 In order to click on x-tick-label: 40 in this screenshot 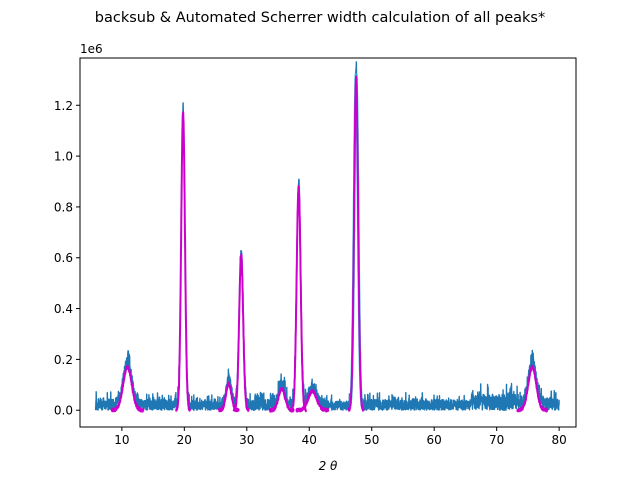, I will do `click(309, 440)`.